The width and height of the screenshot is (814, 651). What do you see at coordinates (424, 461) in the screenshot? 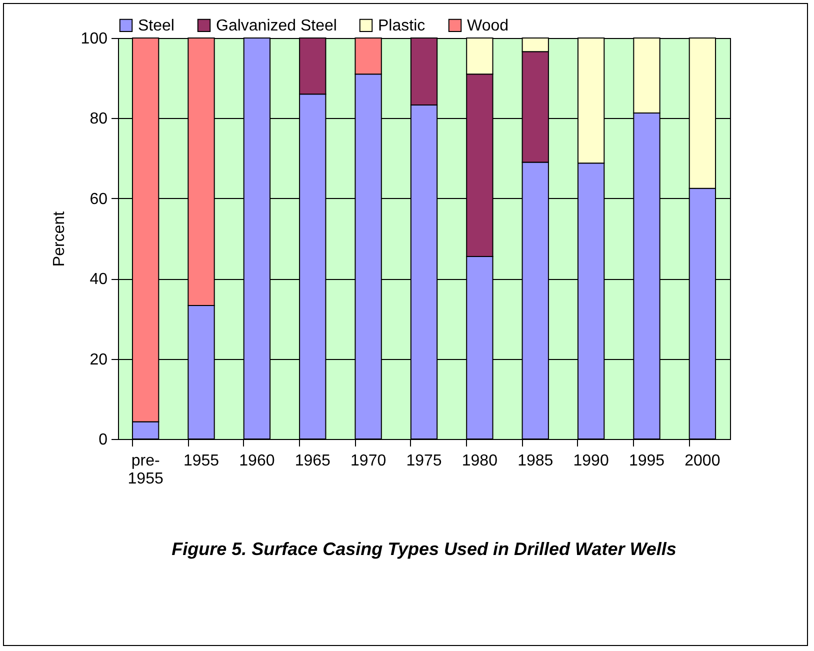
I see `x-tick-label: 1975` at bounding box center [424, 461].